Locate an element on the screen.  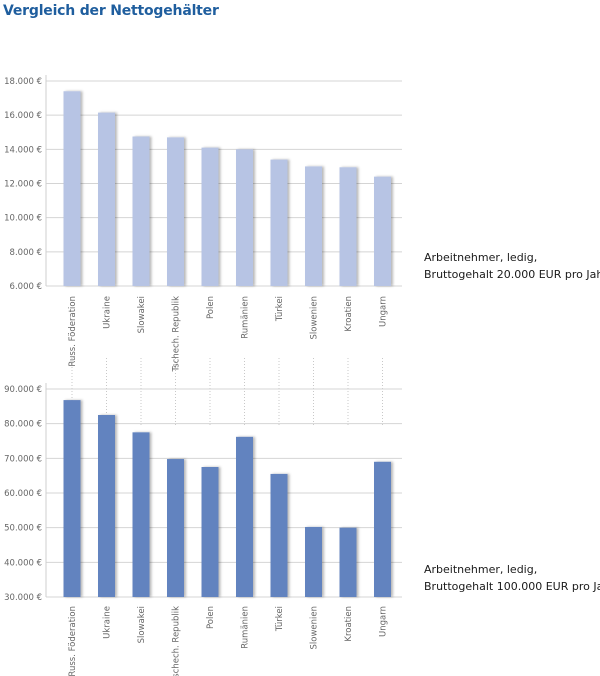
y-tick-label: 90.000 € is located at coordinates (23, 390).